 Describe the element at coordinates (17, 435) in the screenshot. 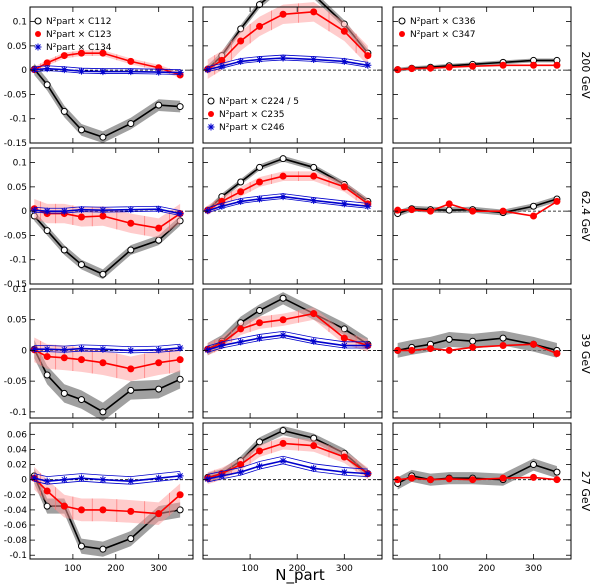

I see `ytick-label: 0.06` at that location.